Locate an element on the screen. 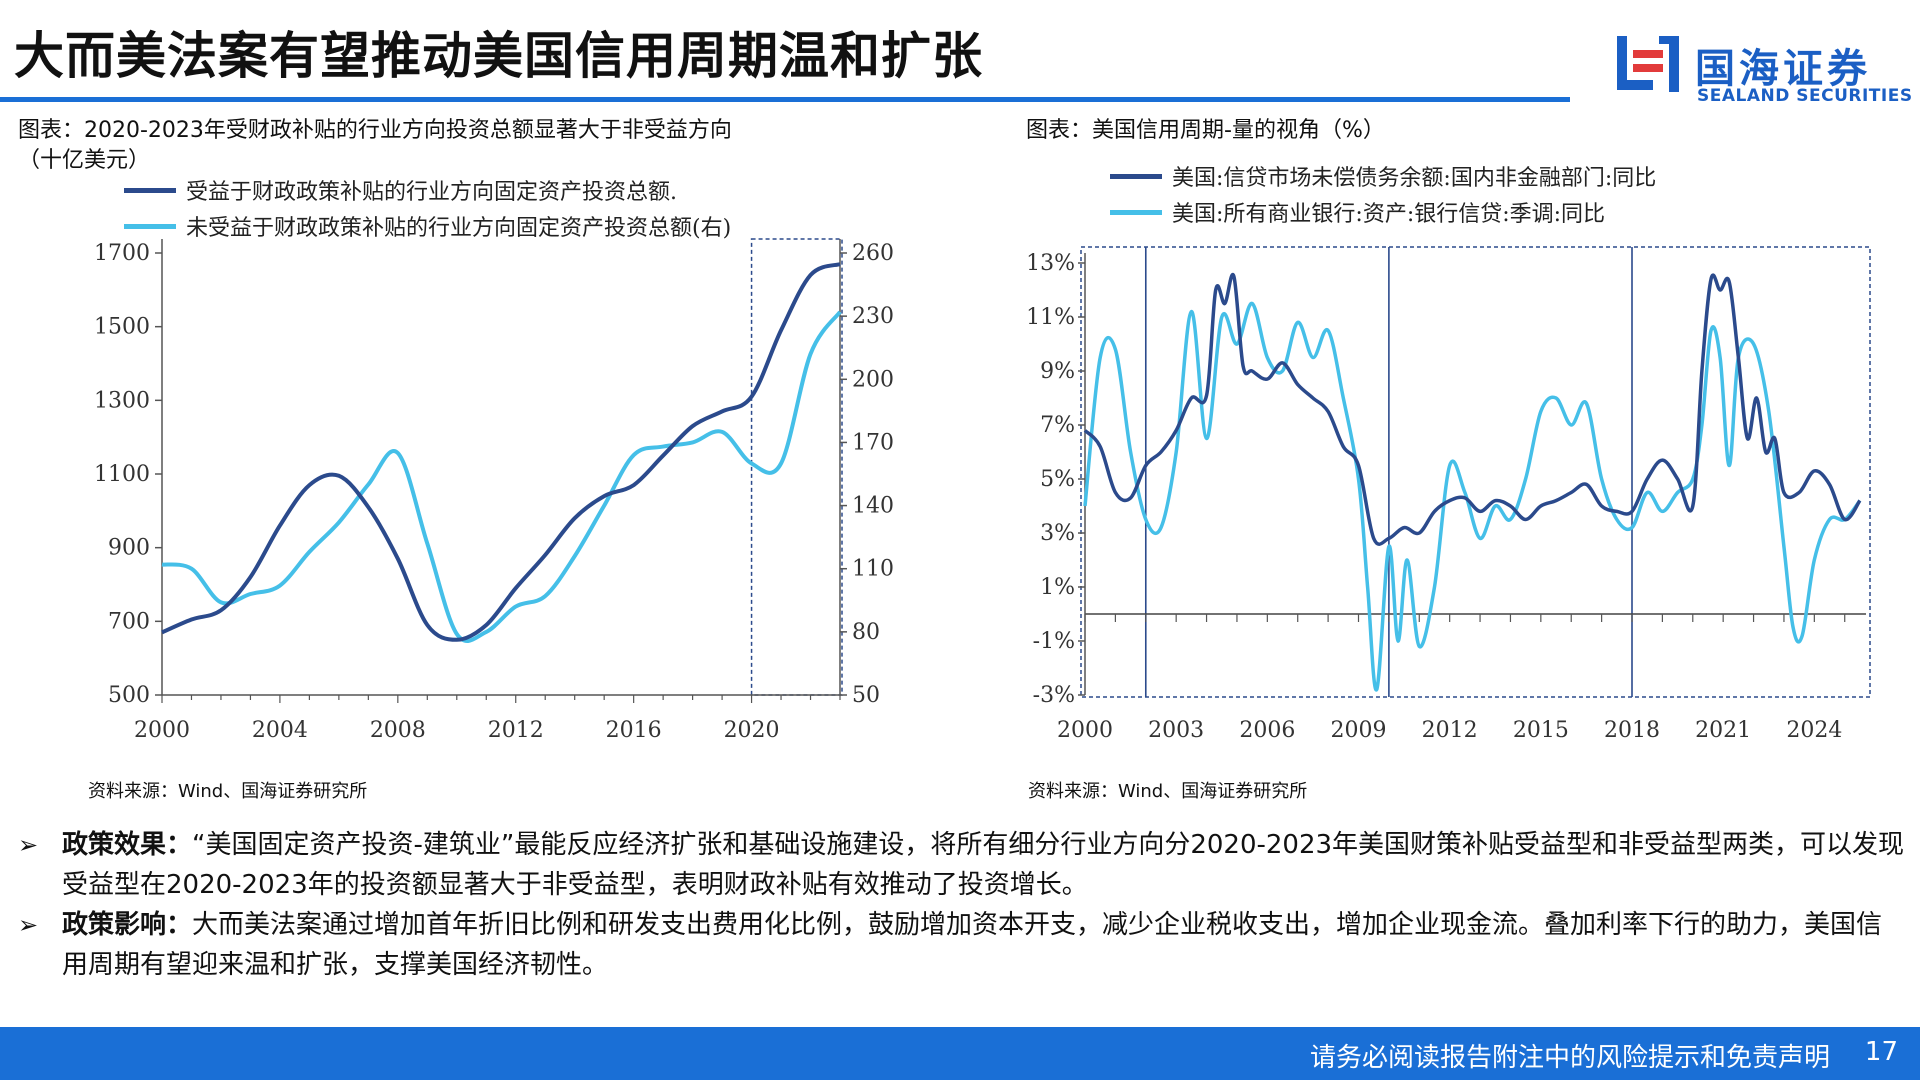 The image size is (1920, 1080). y-right-tick-label: 170 is located at coordinates (873, 442).